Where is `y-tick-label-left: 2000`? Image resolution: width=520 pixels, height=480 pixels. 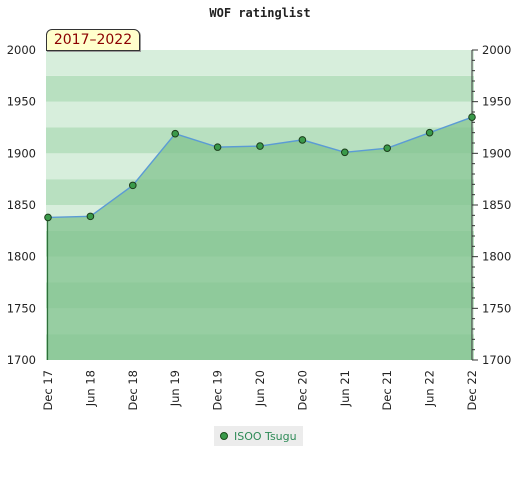
y-tick-label-left: 2000 is located at coordinates (21, 50).